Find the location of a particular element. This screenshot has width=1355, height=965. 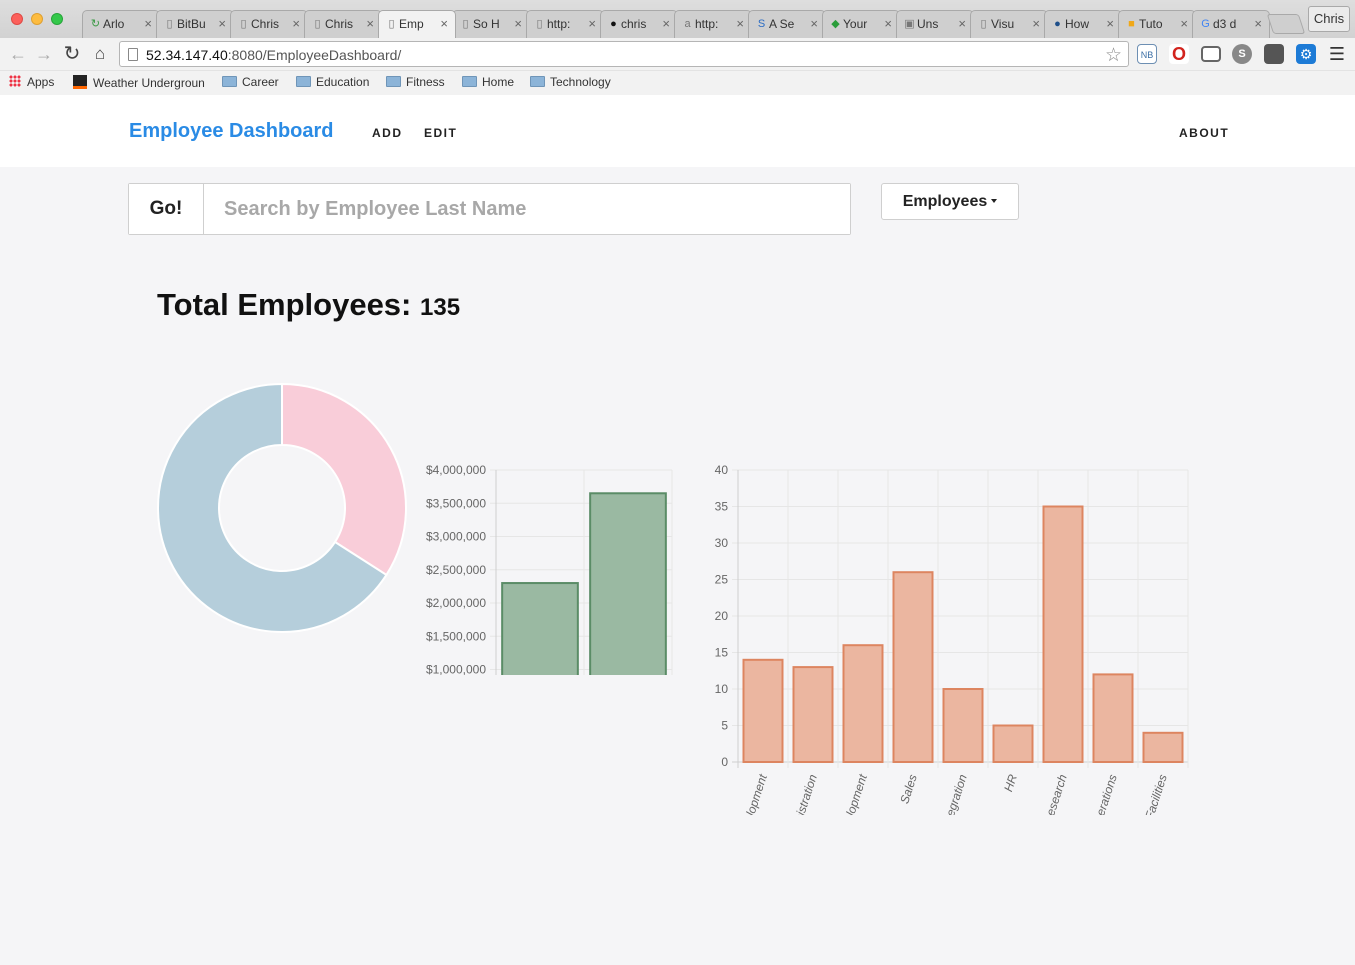

x-tick-label: Facilities is located at coordinates (1156, 794).